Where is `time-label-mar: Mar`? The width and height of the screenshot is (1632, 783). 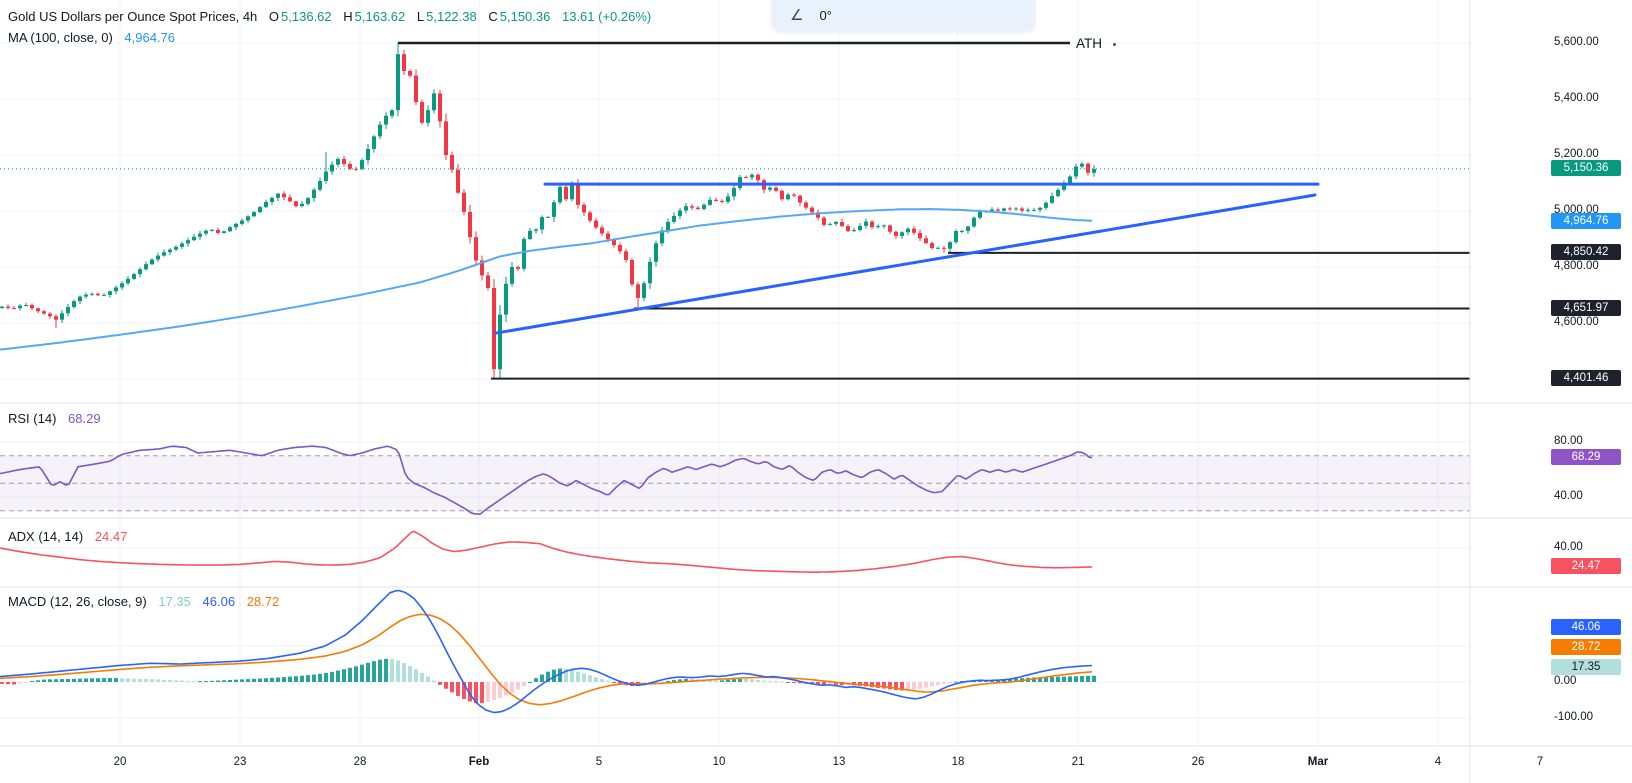
time-label-mar: Mar is located at coordinates (1318, 762).